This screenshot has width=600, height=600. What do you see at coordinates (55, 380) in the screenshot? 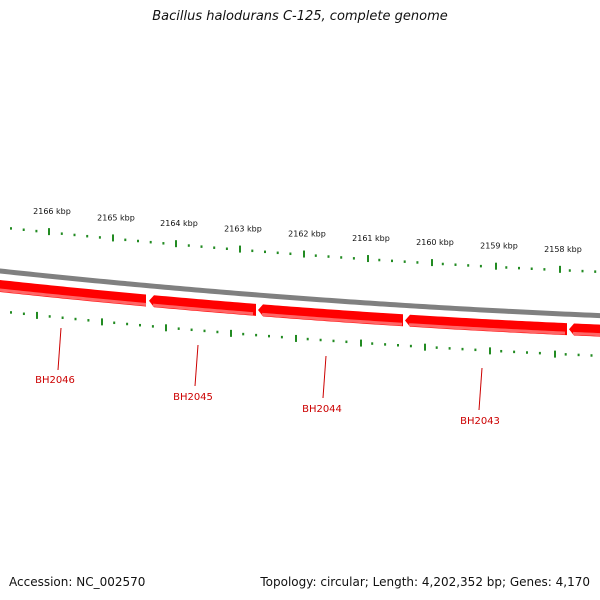
I see `gene-label: BH2046` at bounding box center [55, 380].